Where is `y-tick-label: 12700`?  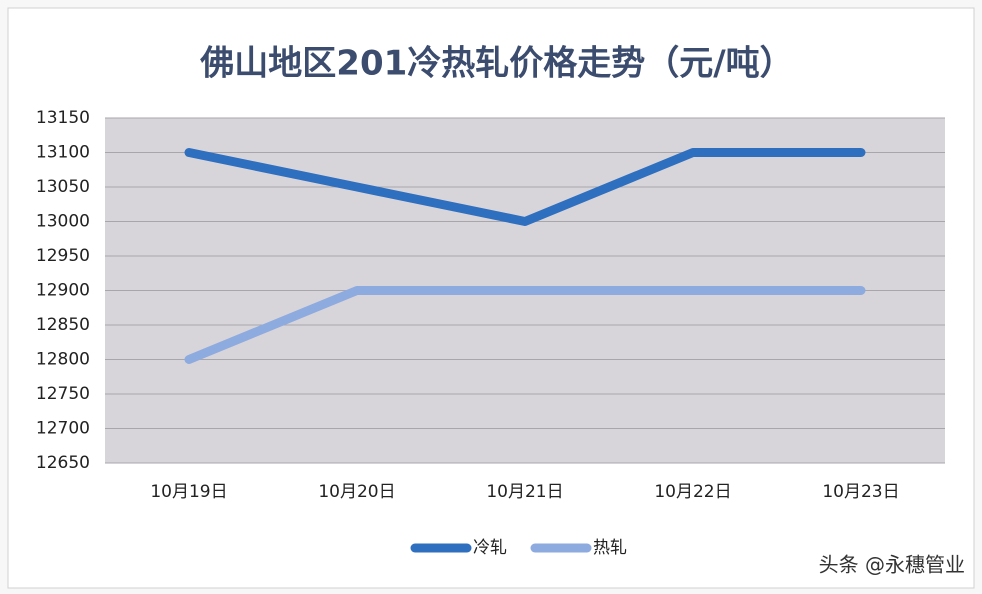 y-tick-label: 12700 is located at coordinates (63, 429).